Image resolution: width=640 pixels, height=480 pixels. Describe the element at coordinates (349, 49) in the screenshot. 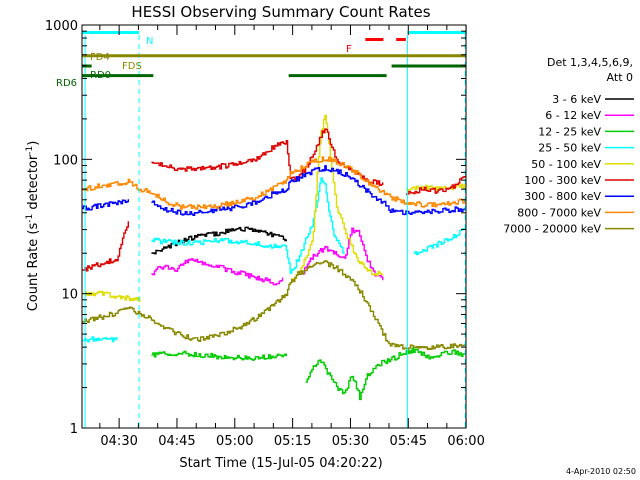

I see `flag-label: F` at that location.